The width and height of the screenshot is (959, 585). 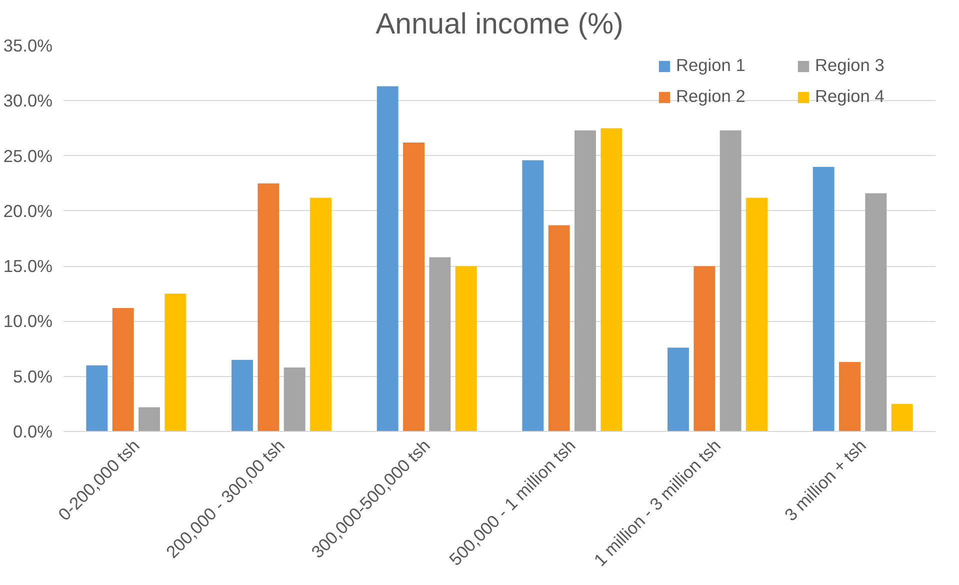 I want to click on legend-label: Region 1, so click(x=711, y=65).